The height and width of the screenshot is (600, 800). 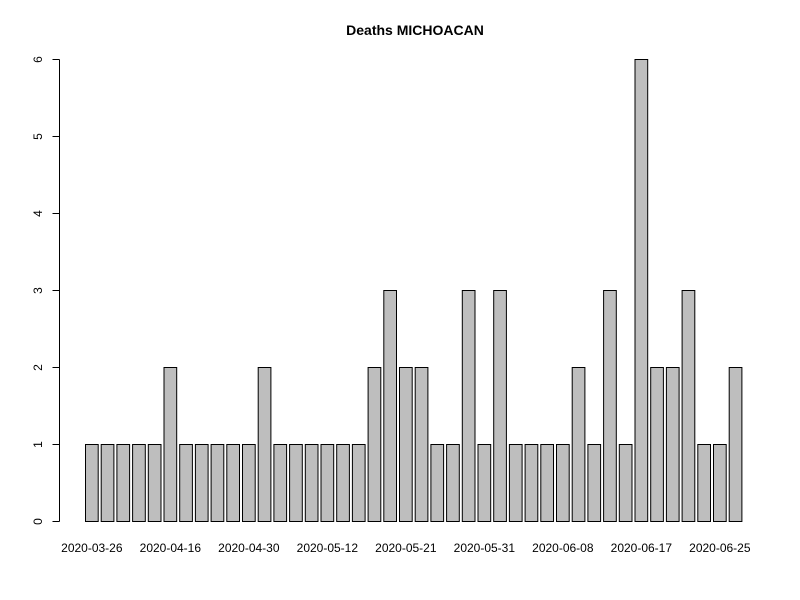 I want to click on chart-title: Deaths MICHOACAN, so click(x=415, y=30).